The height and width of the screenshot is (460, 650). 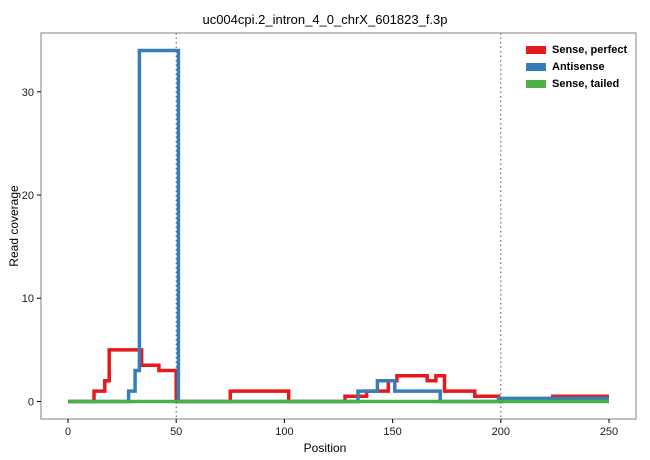 What do you see at coordinates (586, 84) in the screenshot?
I see `legend-label: Sense, tailed` at bounding box center [586, 84].